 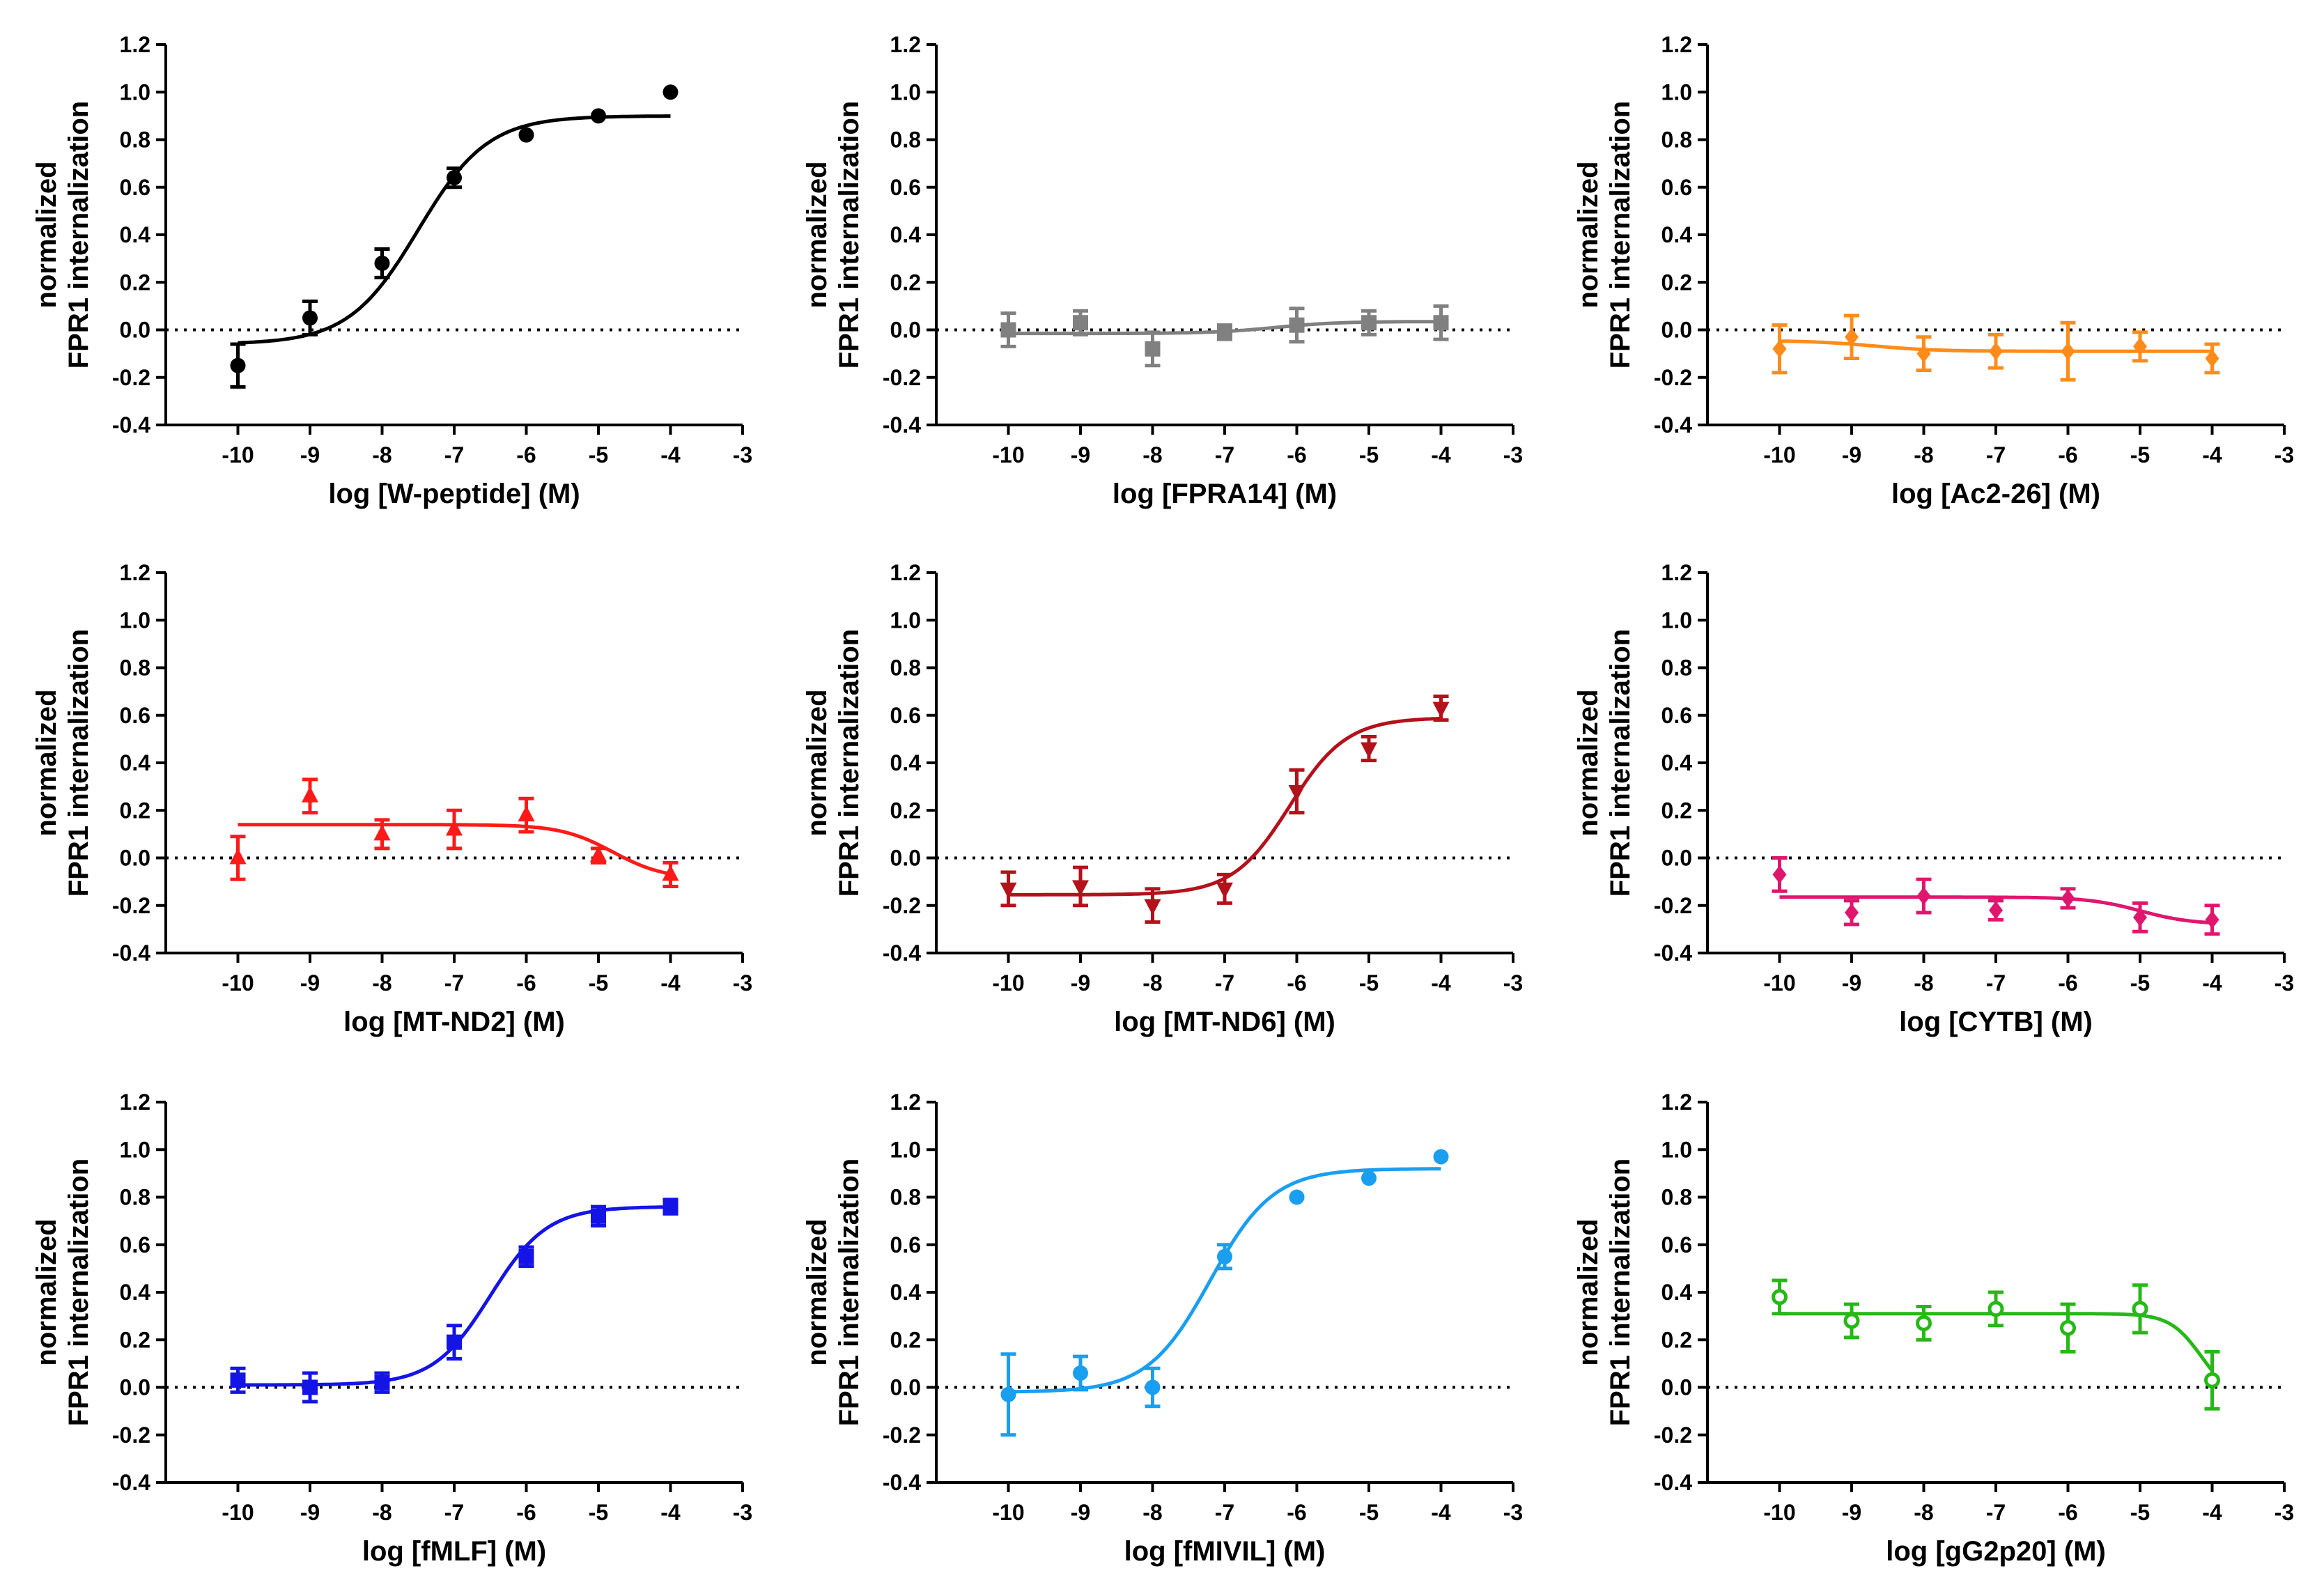 I want to click on fit-curve, so click(x=1225, y=1280).